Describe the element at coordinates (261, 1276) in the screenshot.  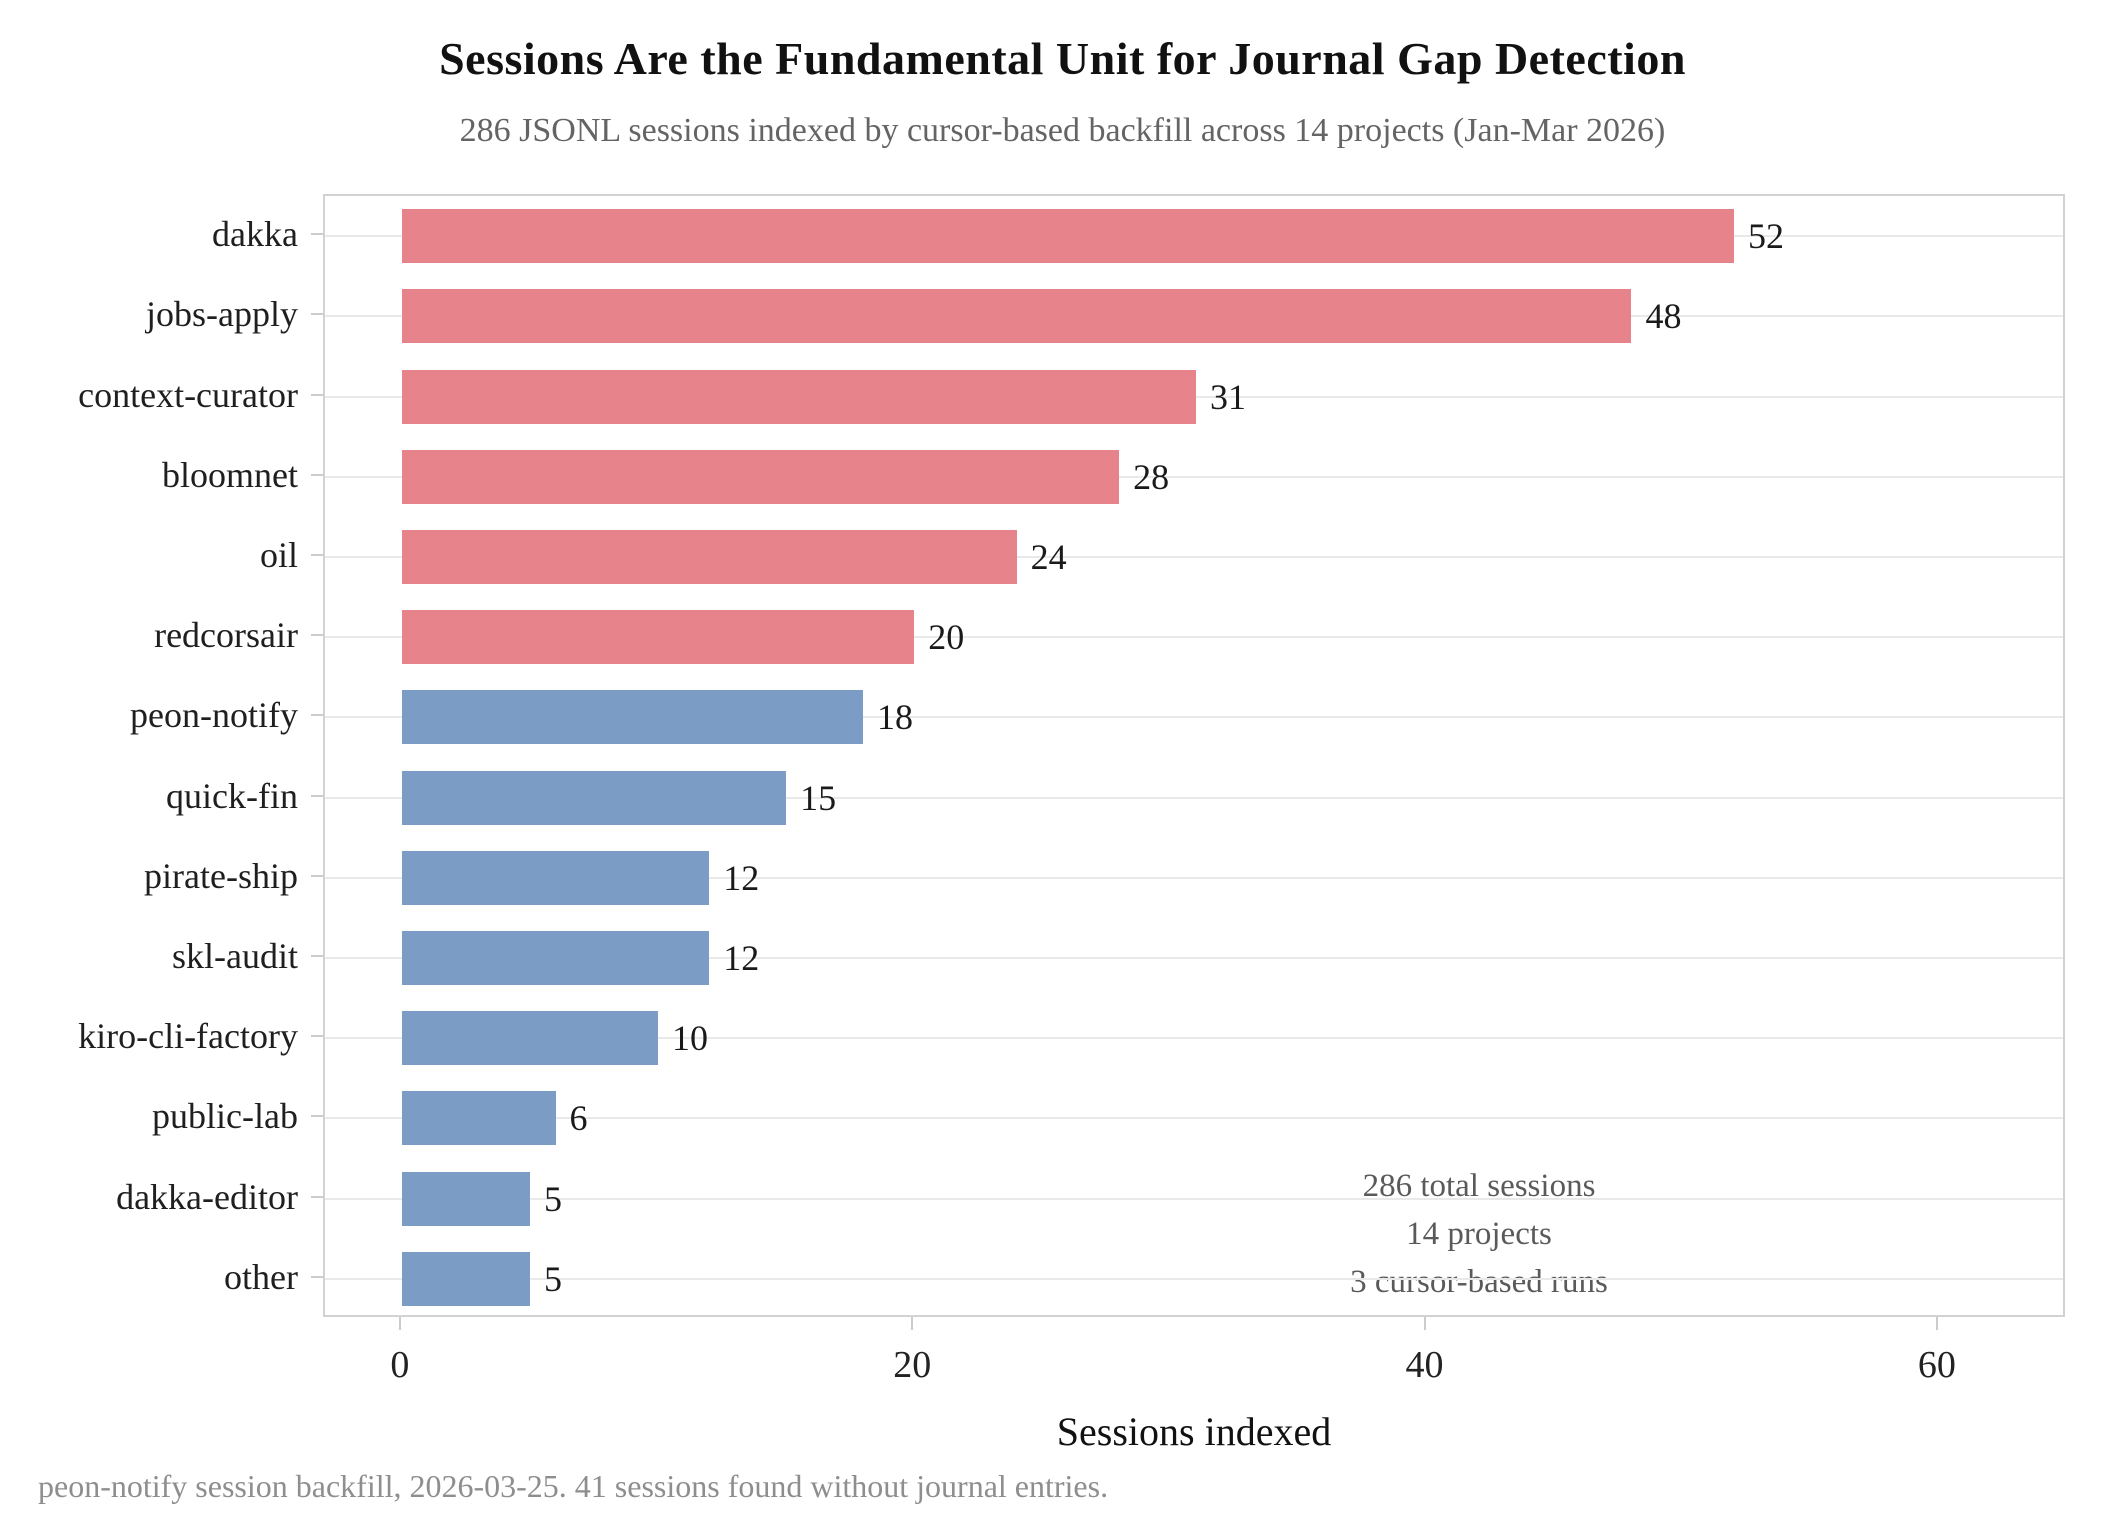
I see `category-label: other` at that location.